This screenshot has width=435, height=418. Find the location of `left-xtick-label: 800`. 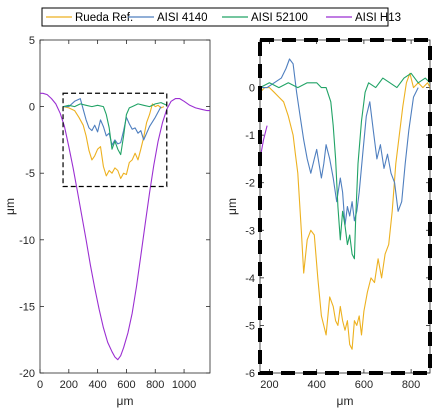

left-xtick-label: 800 is located at coordinates (155, 385).